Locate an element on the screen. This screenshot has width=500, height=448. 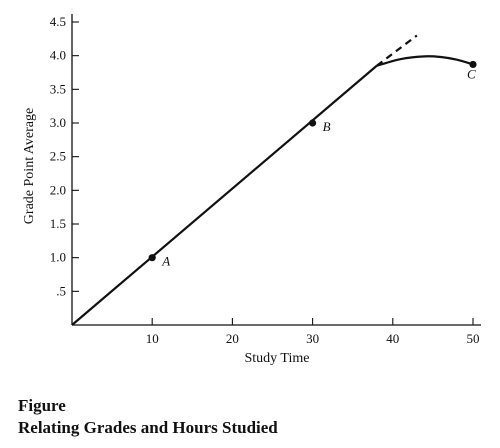
y-tick-label: 3.0 is located at coordinates (58, 122).